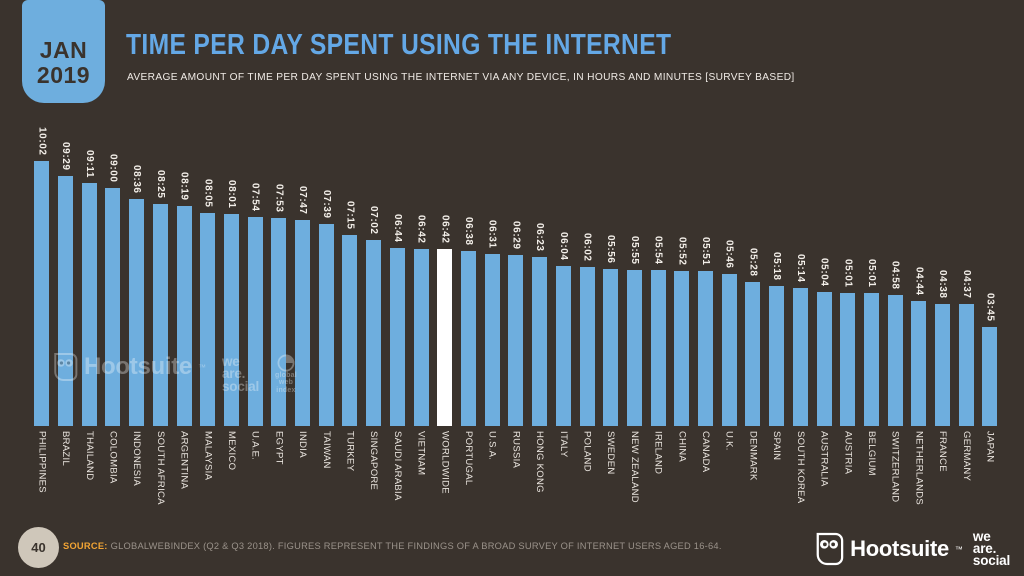 Image resolution: width=1024 pixels, height=576 pixels. Describe the element at coordinates (66, 477) in the screenshot. I see `category-cell: BRAZIL` at that location.